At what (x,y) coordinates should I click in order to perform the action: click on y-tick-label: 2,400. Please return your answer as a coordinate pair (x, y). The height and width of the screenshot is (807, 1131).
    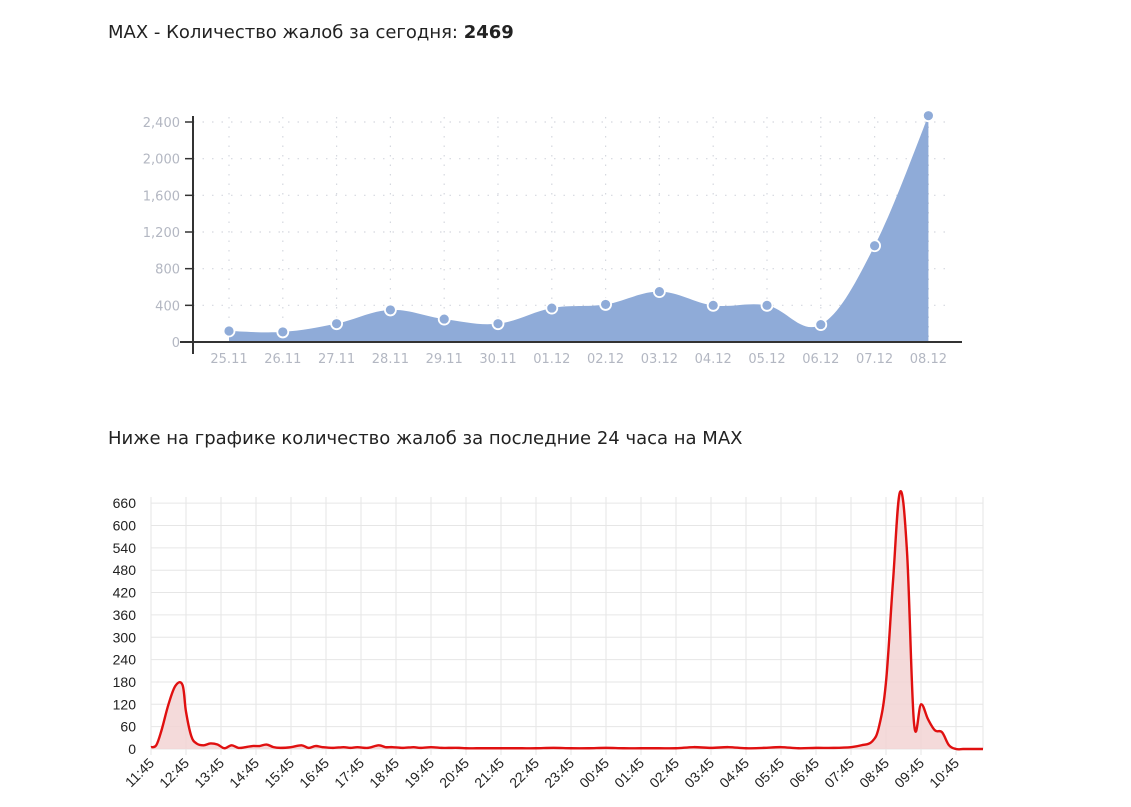
    Looking at the image, I should click on (161, 123).